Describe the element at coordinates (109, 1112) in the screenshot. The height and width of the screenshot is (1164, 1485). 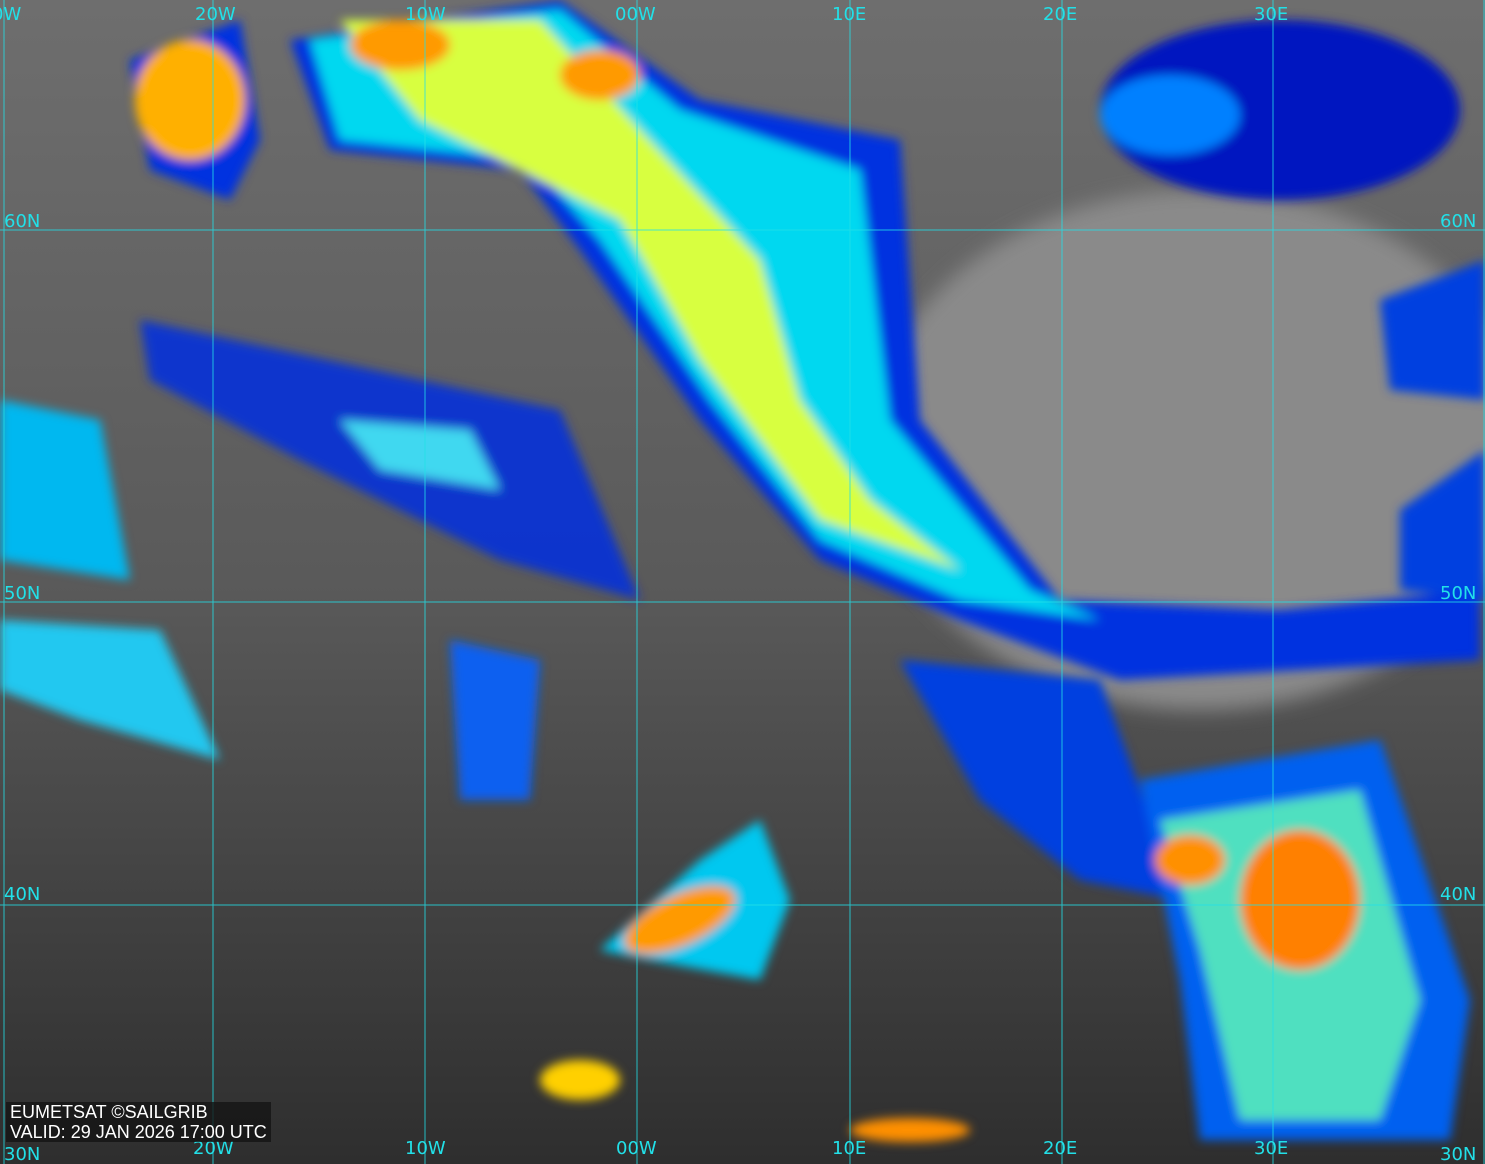
I see `source-credit: EUMETSAT ©SAILGRIB` at that location.